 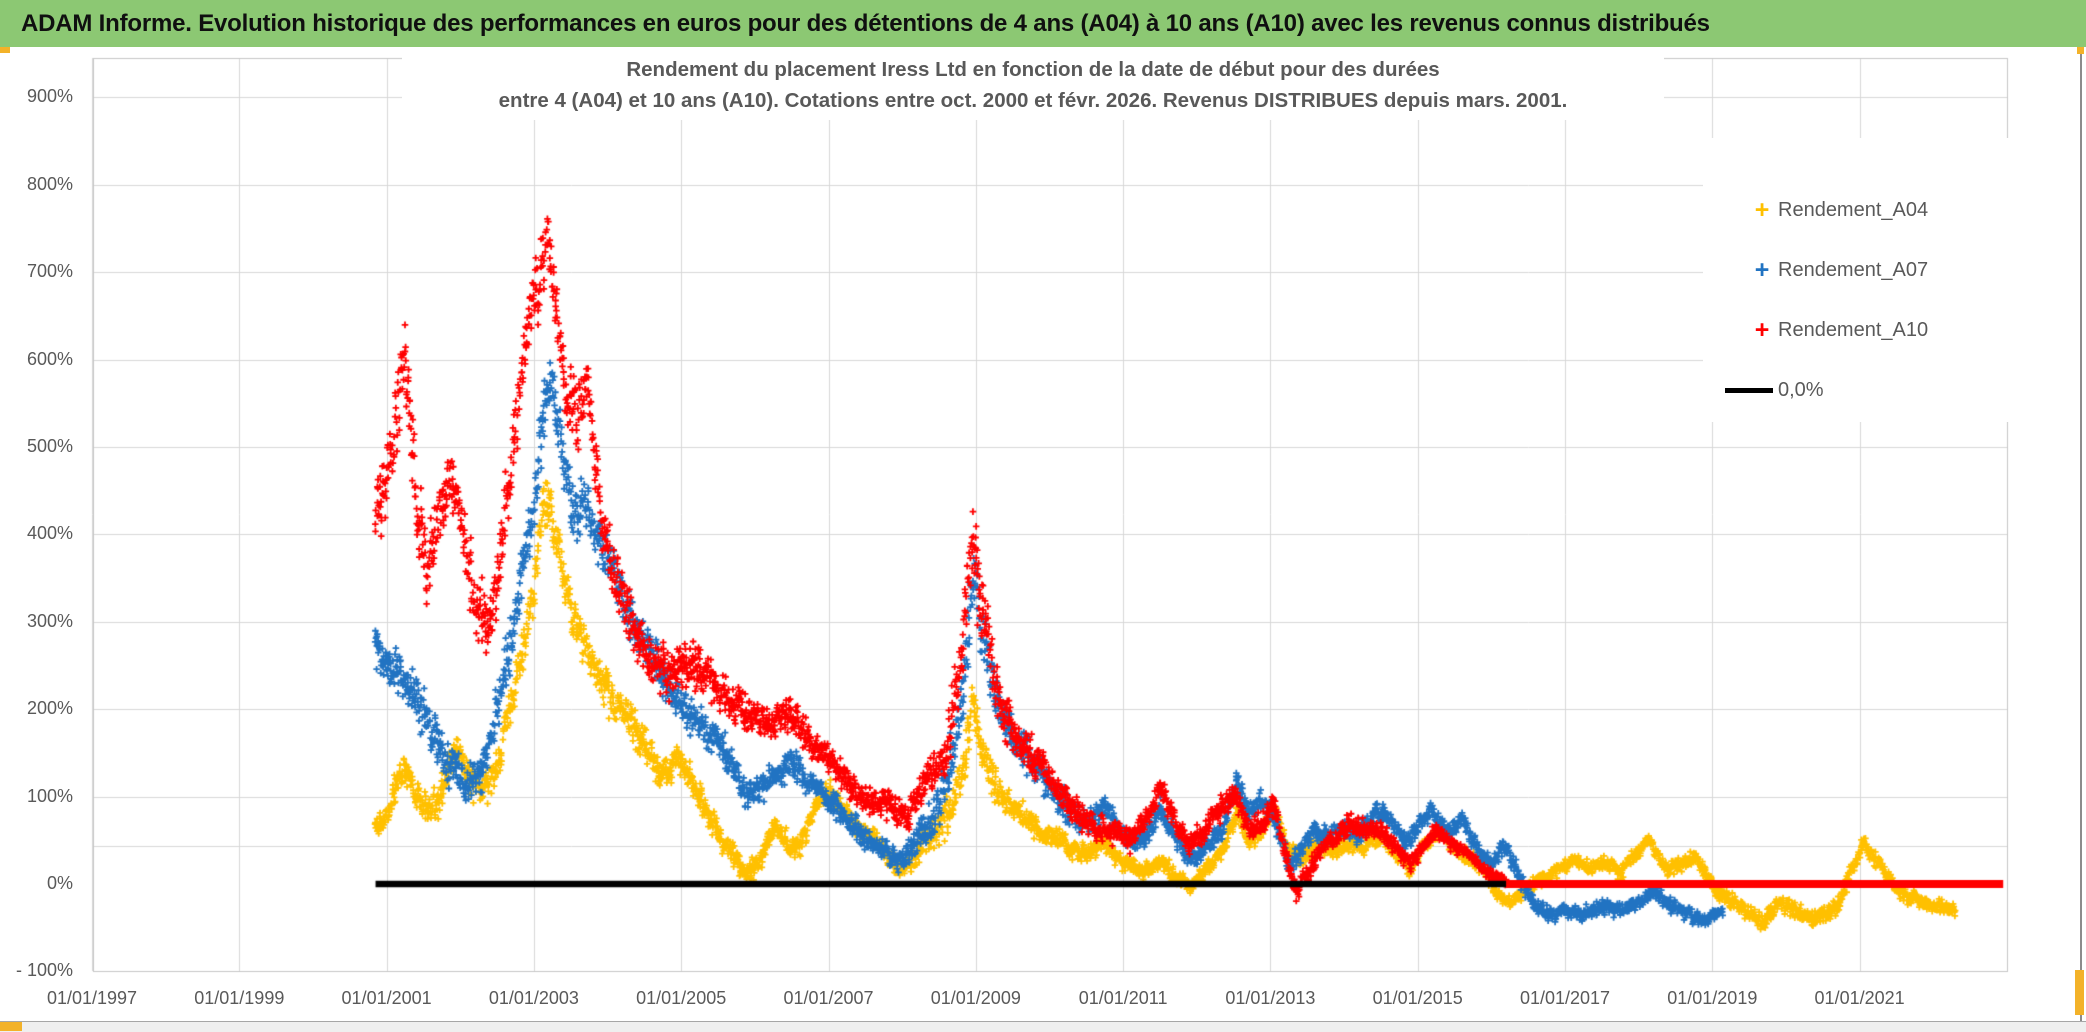 I want to click on x-axis-label: 01/01/2019, so click(x=1712, y=998).